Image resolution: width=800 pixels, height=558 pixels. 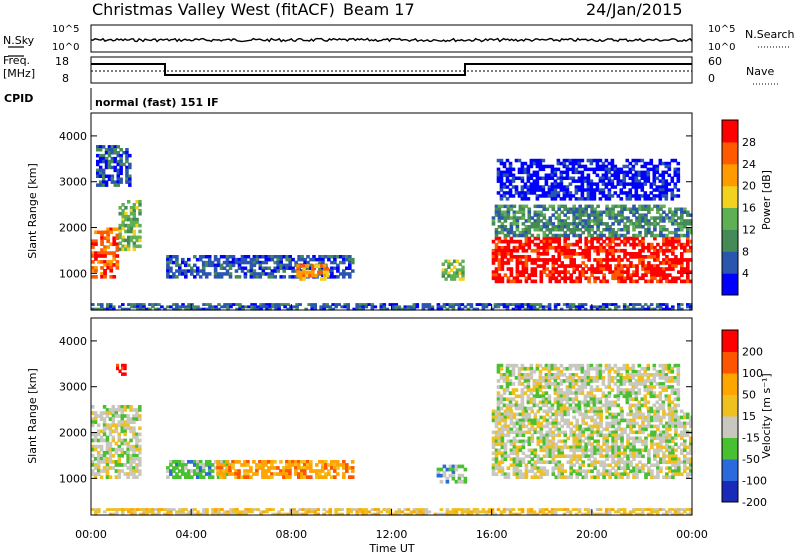 What do you see at coordinates (73, 182) in the screenshot?
I see `y-tick-label: 3000` at bounding box center [73, 182].